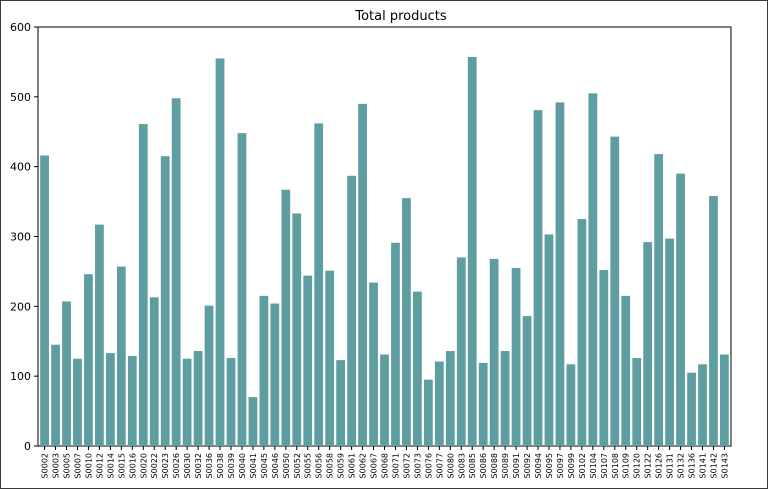 The width and height of the screenshot is (768, 489). I want to click on bar-S0136, so click(691, 409).